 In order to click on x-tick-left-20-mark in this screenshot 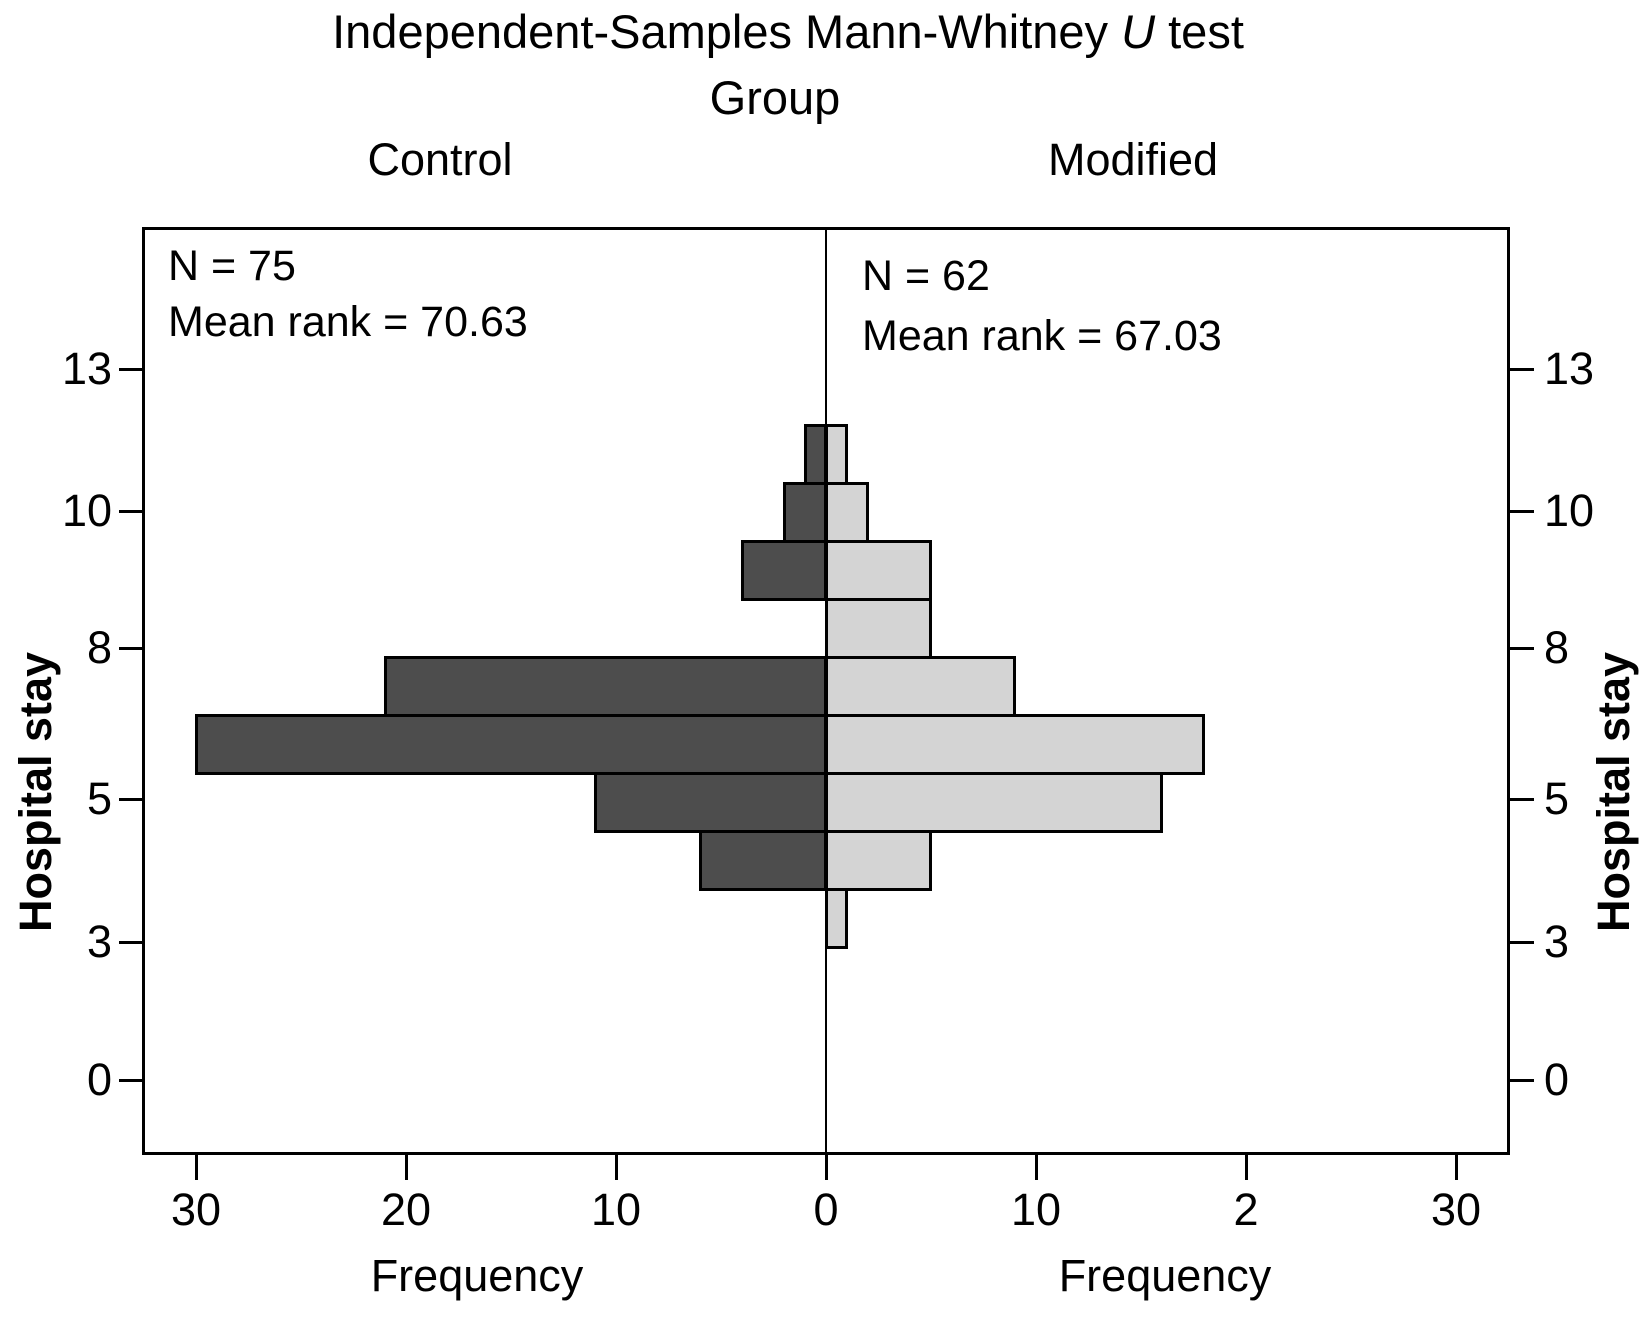, I will do `click(406, 1167)`.